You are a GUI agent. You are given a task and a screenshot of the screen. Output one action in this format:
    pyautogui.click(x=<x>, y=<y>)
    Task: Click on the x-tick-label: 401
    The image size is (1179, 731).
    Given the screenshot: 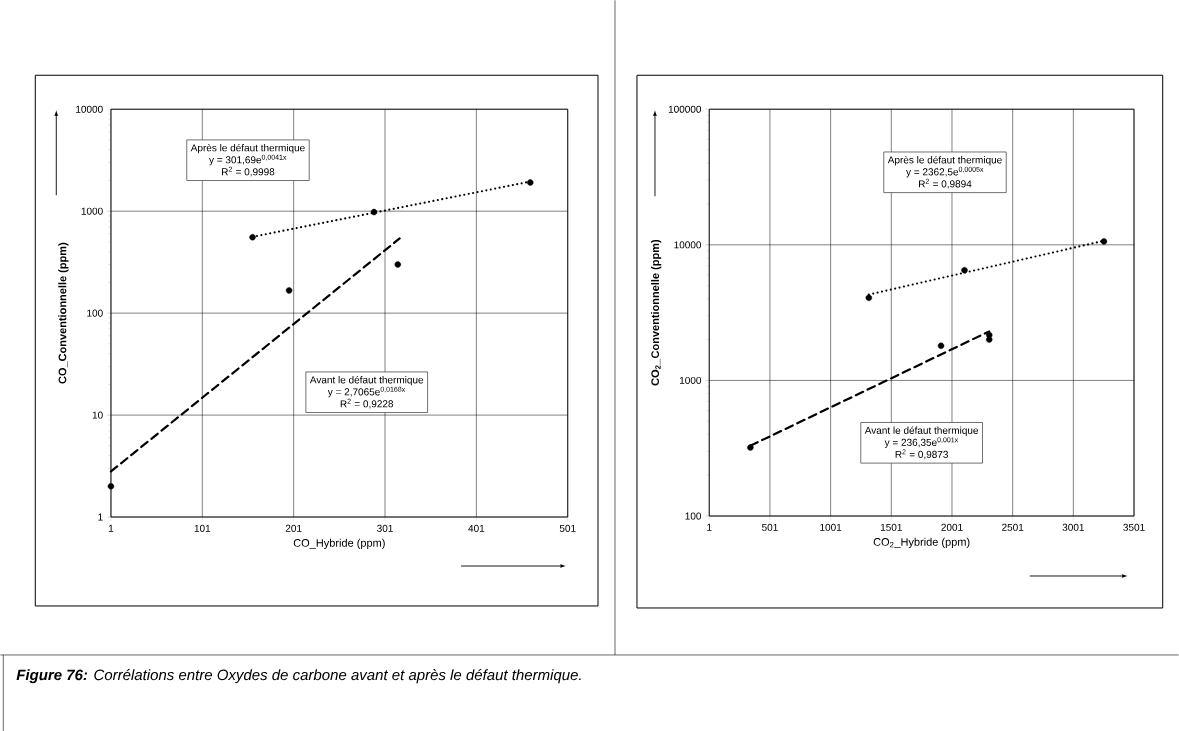 What is the action you would take?
    pyautogui.click(x=476, y=528)
    